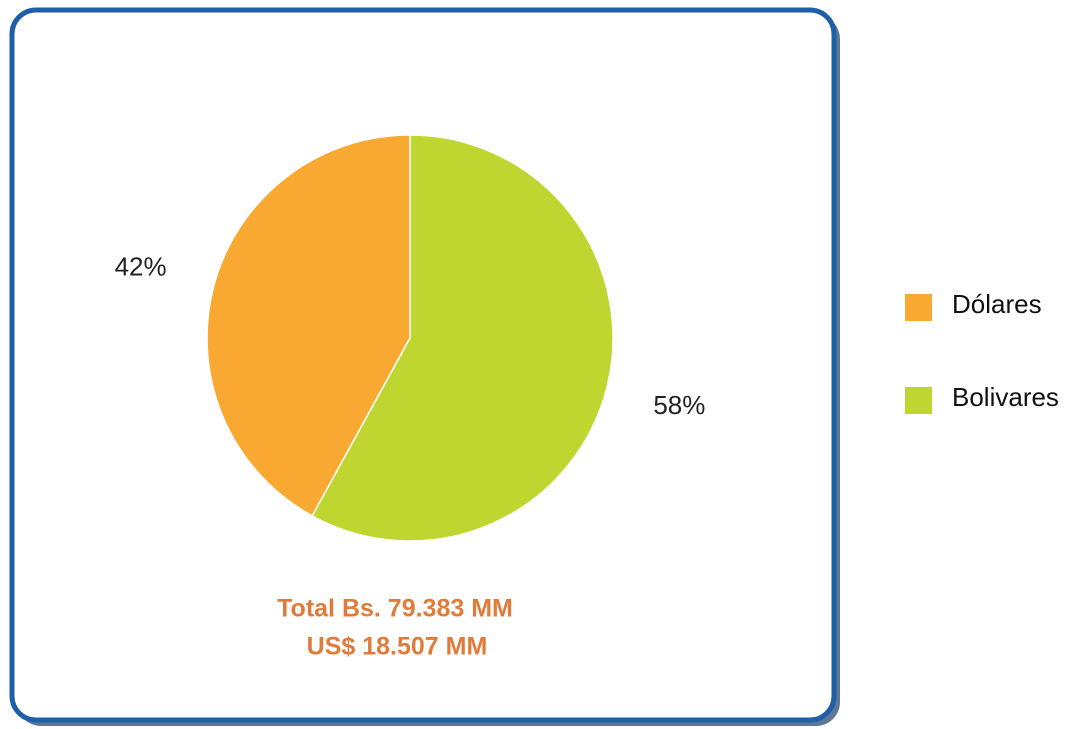 The height and width of the screenshot is (729, 1086). What do you see at coordinates (997, 304) in the screenshot?
I see `legend-label: Dólares` at bounding box center [997, 304].